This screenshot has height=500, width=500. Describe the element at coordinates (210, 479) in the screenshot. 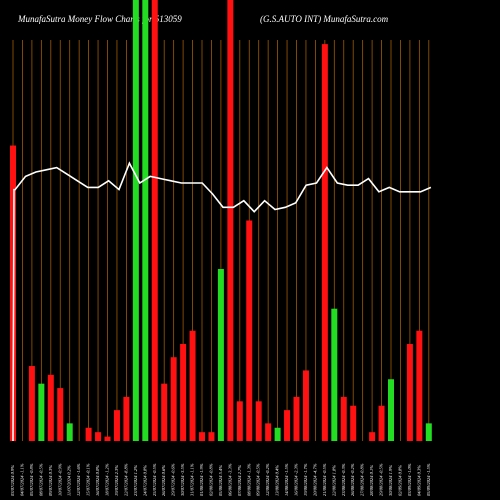

I see `x-tick-label-21: 02/08/2024 -0.8%` at that location.